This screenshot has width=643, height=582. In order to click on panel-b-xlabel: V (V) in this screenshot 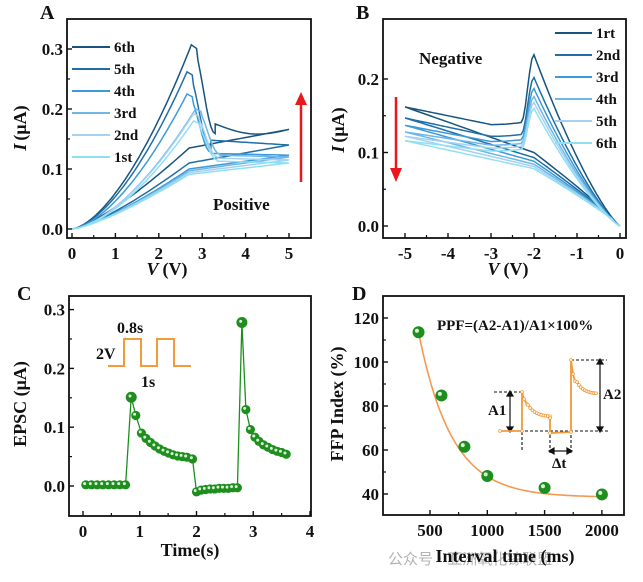, I will do `click(507, 269)`.